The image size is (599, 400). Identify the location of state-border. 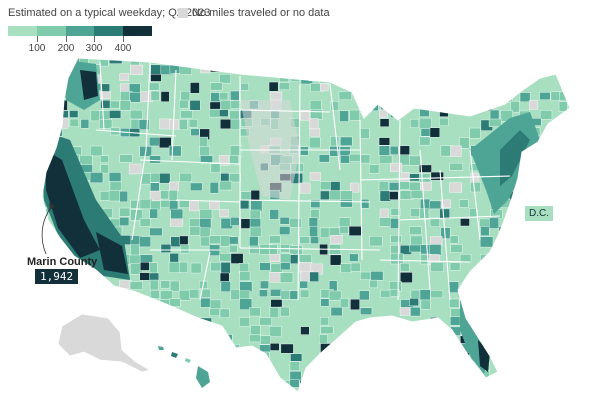
(141, 151).